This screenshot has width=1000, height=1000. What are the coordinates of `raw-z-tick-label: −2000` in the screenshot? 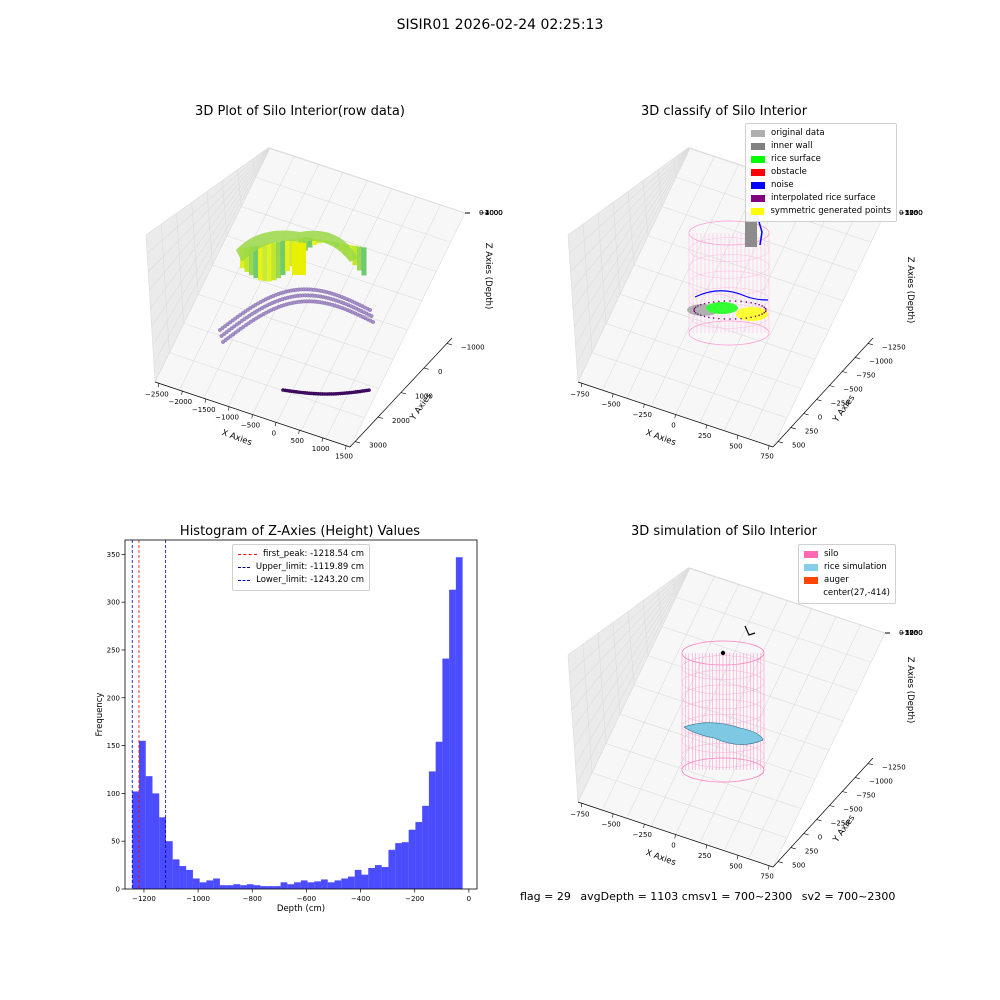 It's located at (491, 213).